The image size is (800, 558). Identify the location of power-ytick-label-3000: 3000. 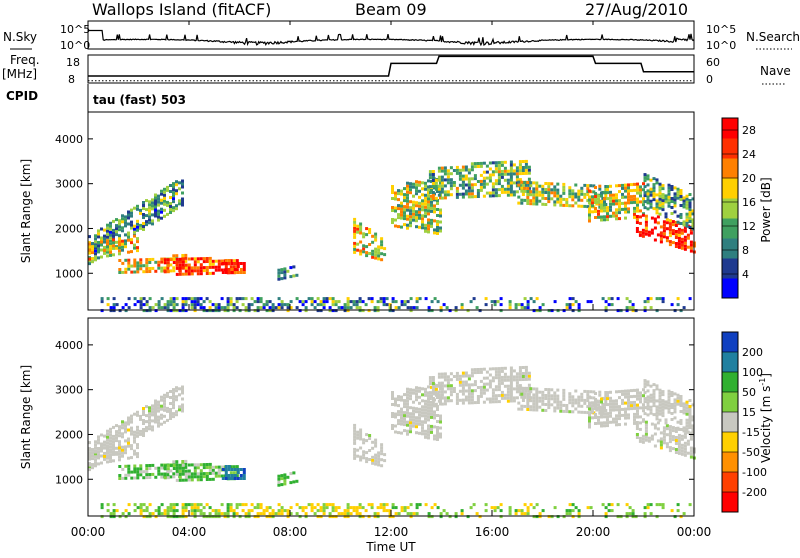
(69, 184).